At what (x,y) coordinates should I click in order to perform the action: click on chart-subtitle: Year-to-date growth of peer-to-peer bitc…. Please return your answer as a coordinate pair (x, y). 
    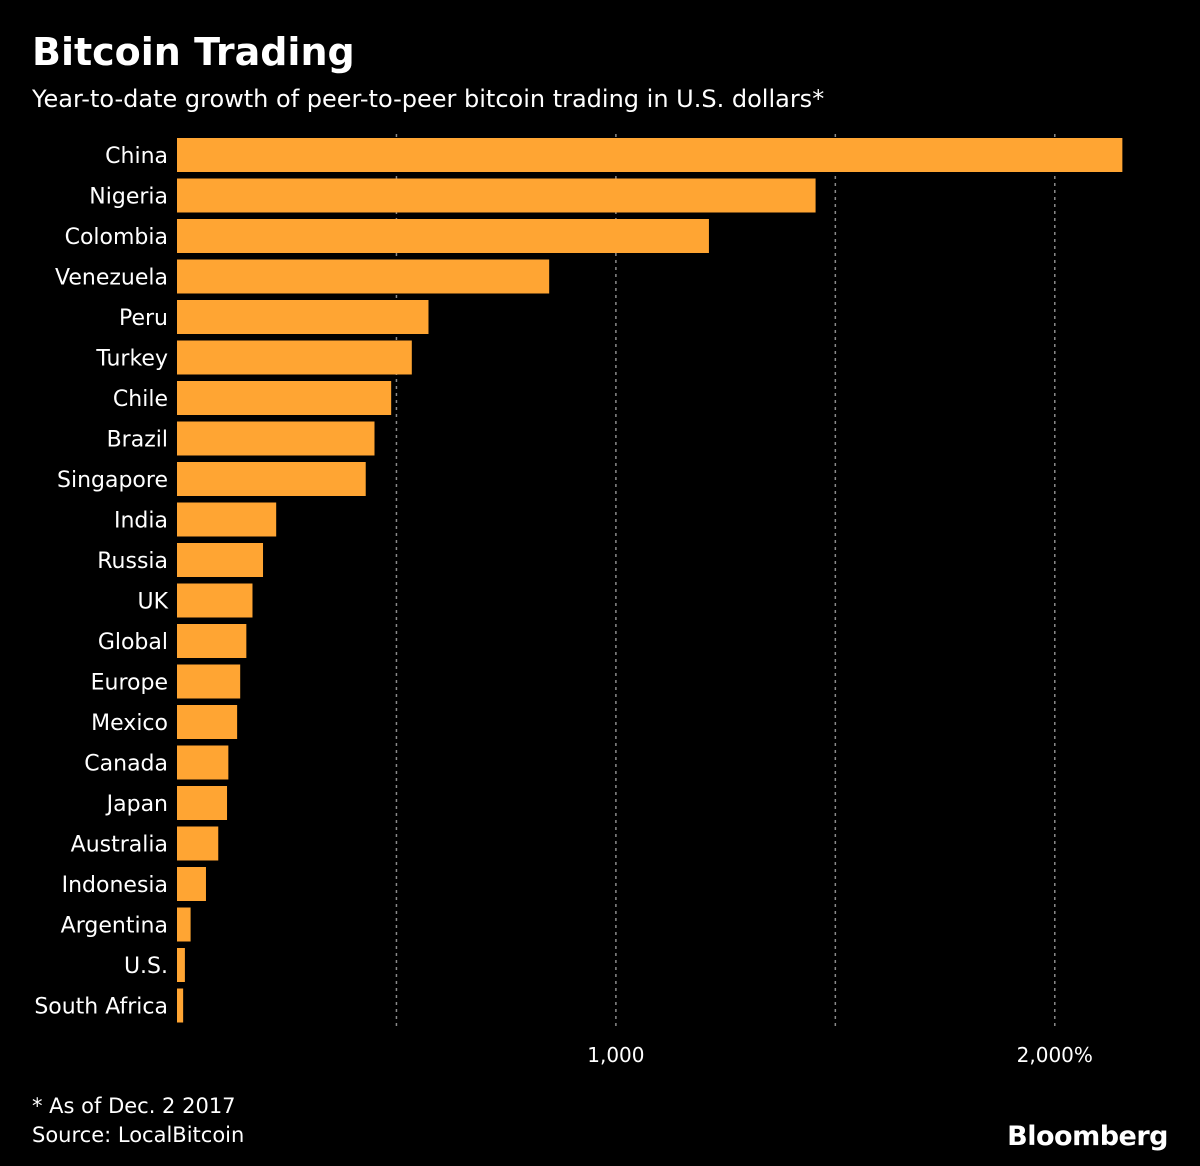
    Looking at the image, I should click on (428, 99).